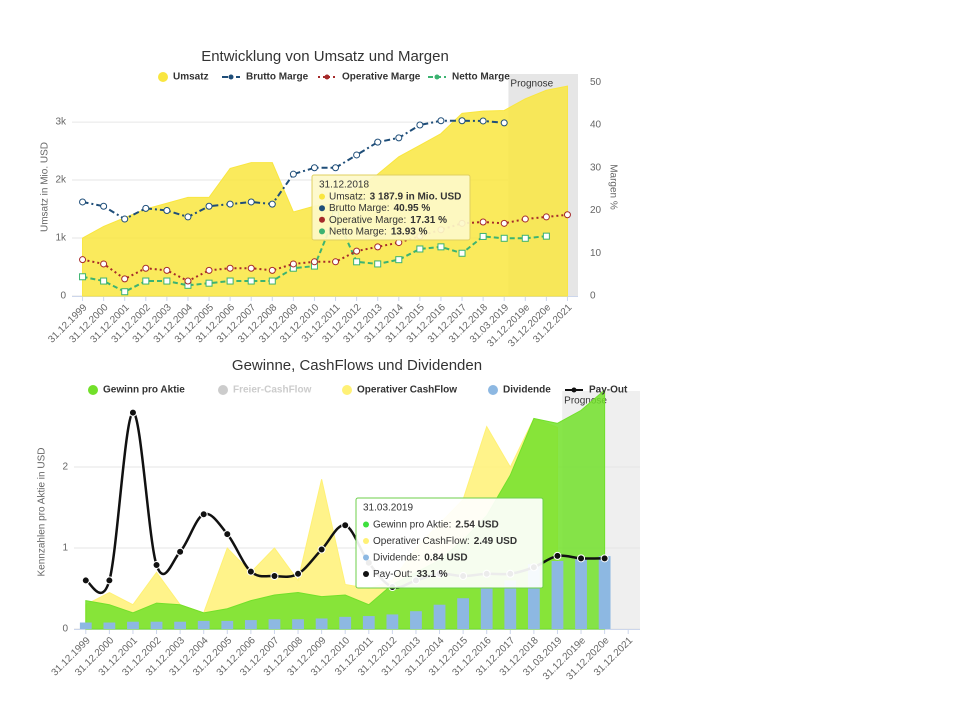 The image size is (960, 720). I want to click on tooltip-label: Operativer CashFlow:, so click(421, 541).